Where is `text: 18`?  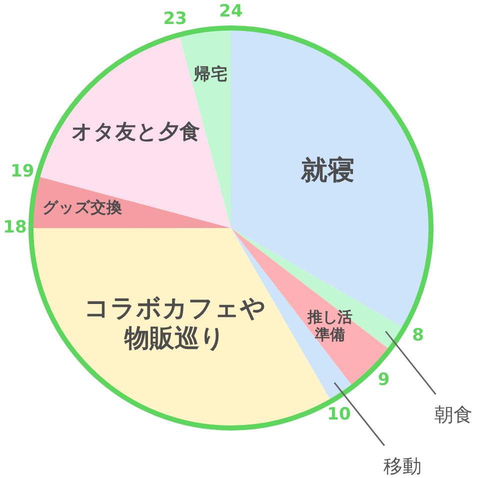
text: 18 is located at coordinates (15, 227).